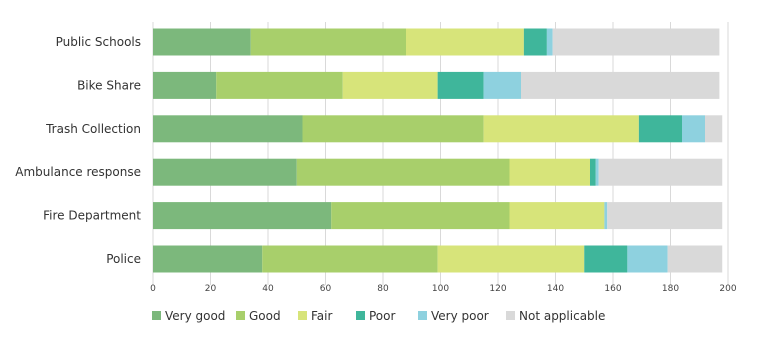 The image size is (767, 342). What do you see at coordinates (326, 289) in the screenshot?
I see `x-tick-label: 60` at bounding box center [326, 289].